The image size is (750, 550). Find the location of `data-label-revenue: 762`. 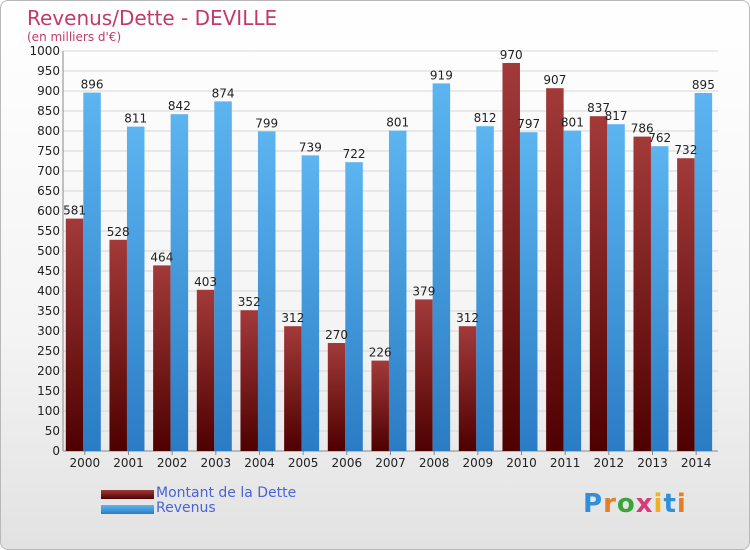

data-label-revenue: 762 is located at coordinates (659, 138).